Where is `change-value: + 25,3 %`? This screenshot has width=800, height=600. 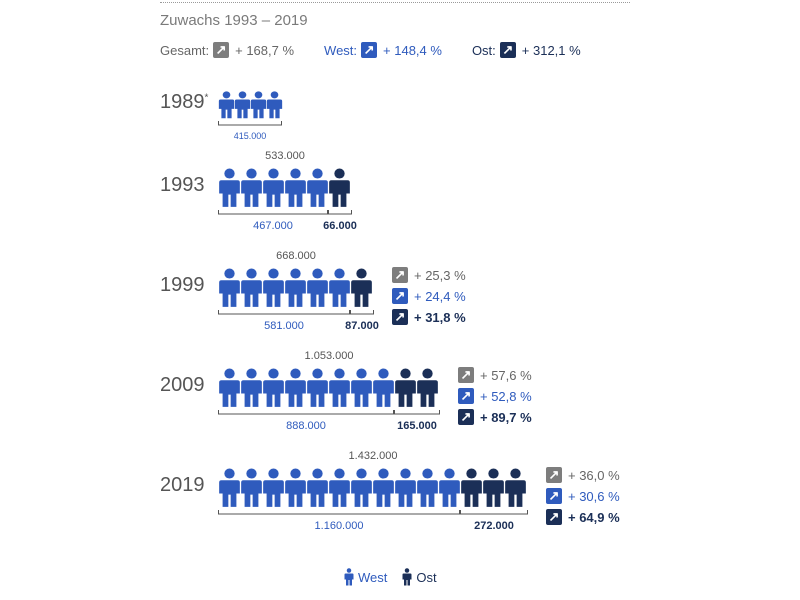 change-value: + 25,3 % is located at coordinates (440, 275).